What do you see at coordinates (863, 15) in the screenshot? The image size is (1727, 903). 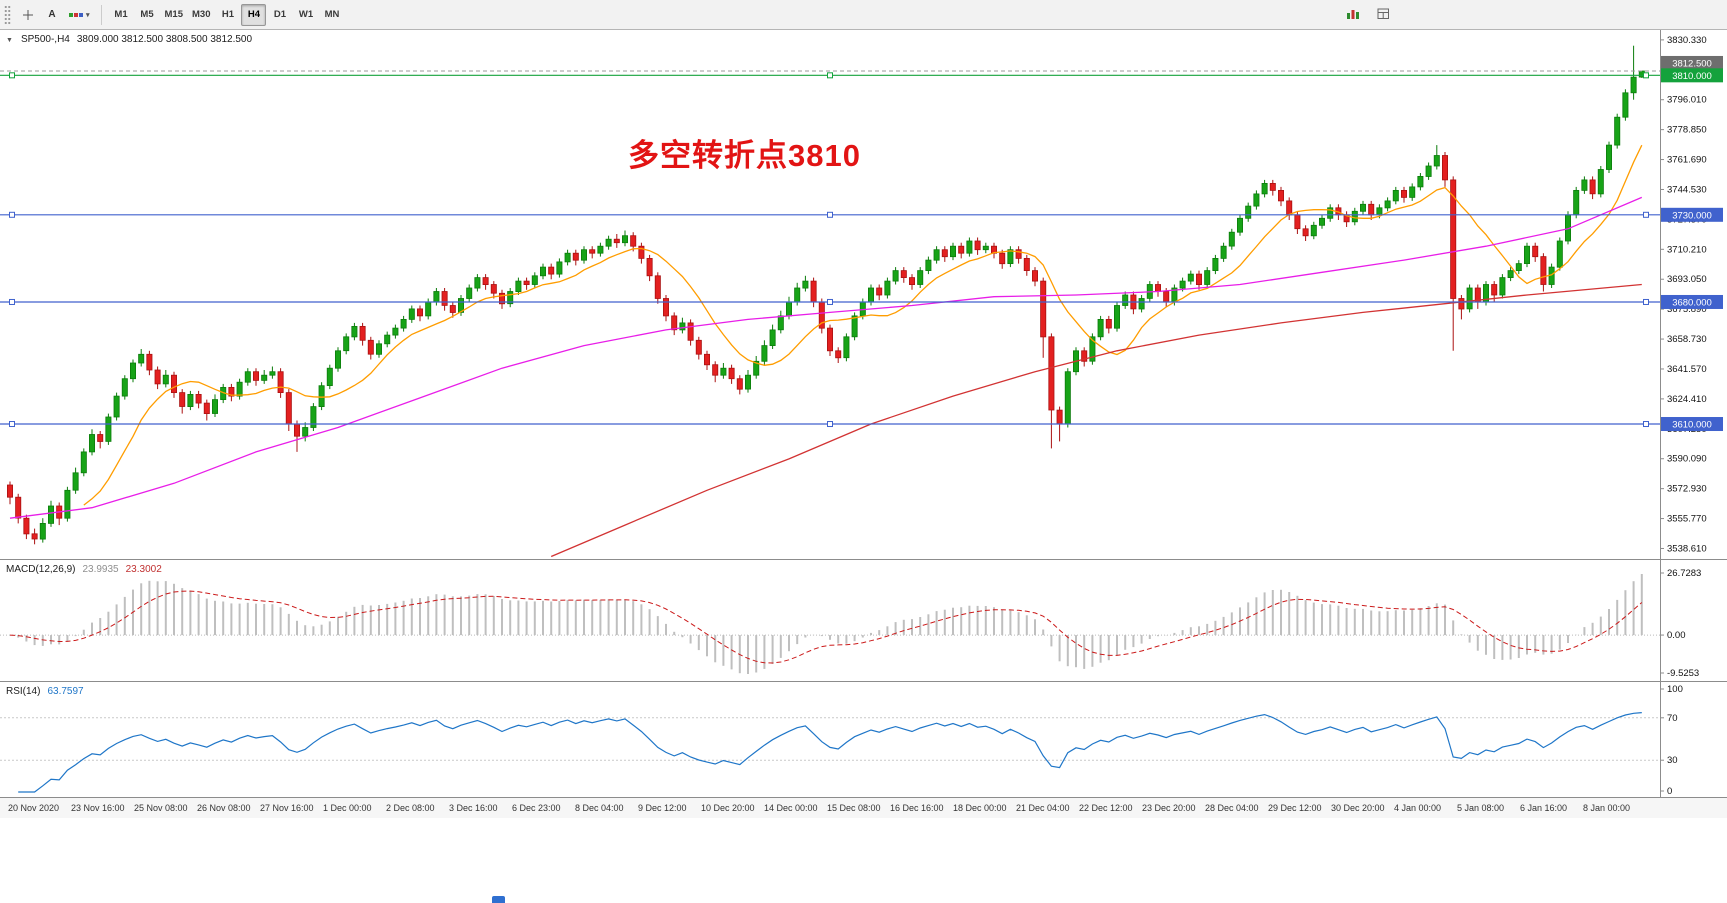 I see `toolbar: A ▾ M1 M5 M15 M30 H1 H4 D1 W1 MN` at bounding box center [863, 15].